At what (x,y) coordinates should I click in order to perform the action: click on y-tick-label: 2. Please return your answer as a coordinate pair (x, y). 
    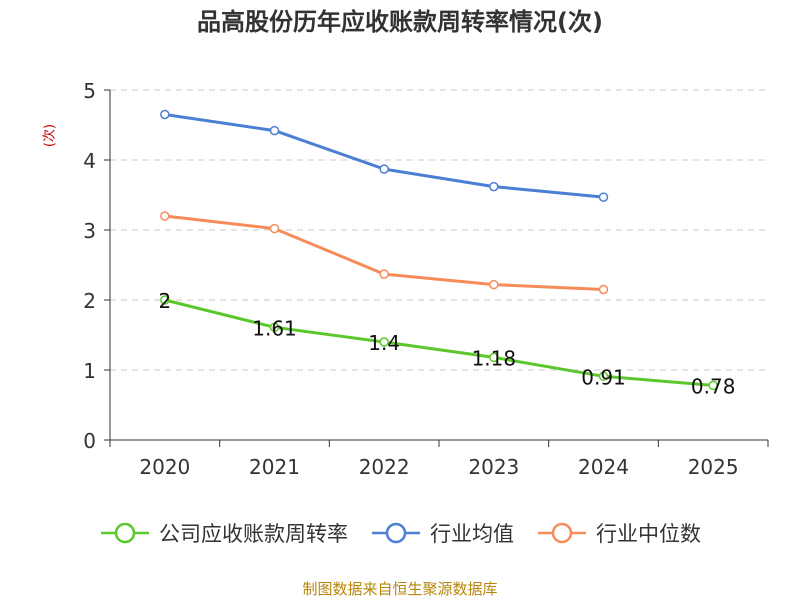
    Looking at the image, I should click on (89, 301).